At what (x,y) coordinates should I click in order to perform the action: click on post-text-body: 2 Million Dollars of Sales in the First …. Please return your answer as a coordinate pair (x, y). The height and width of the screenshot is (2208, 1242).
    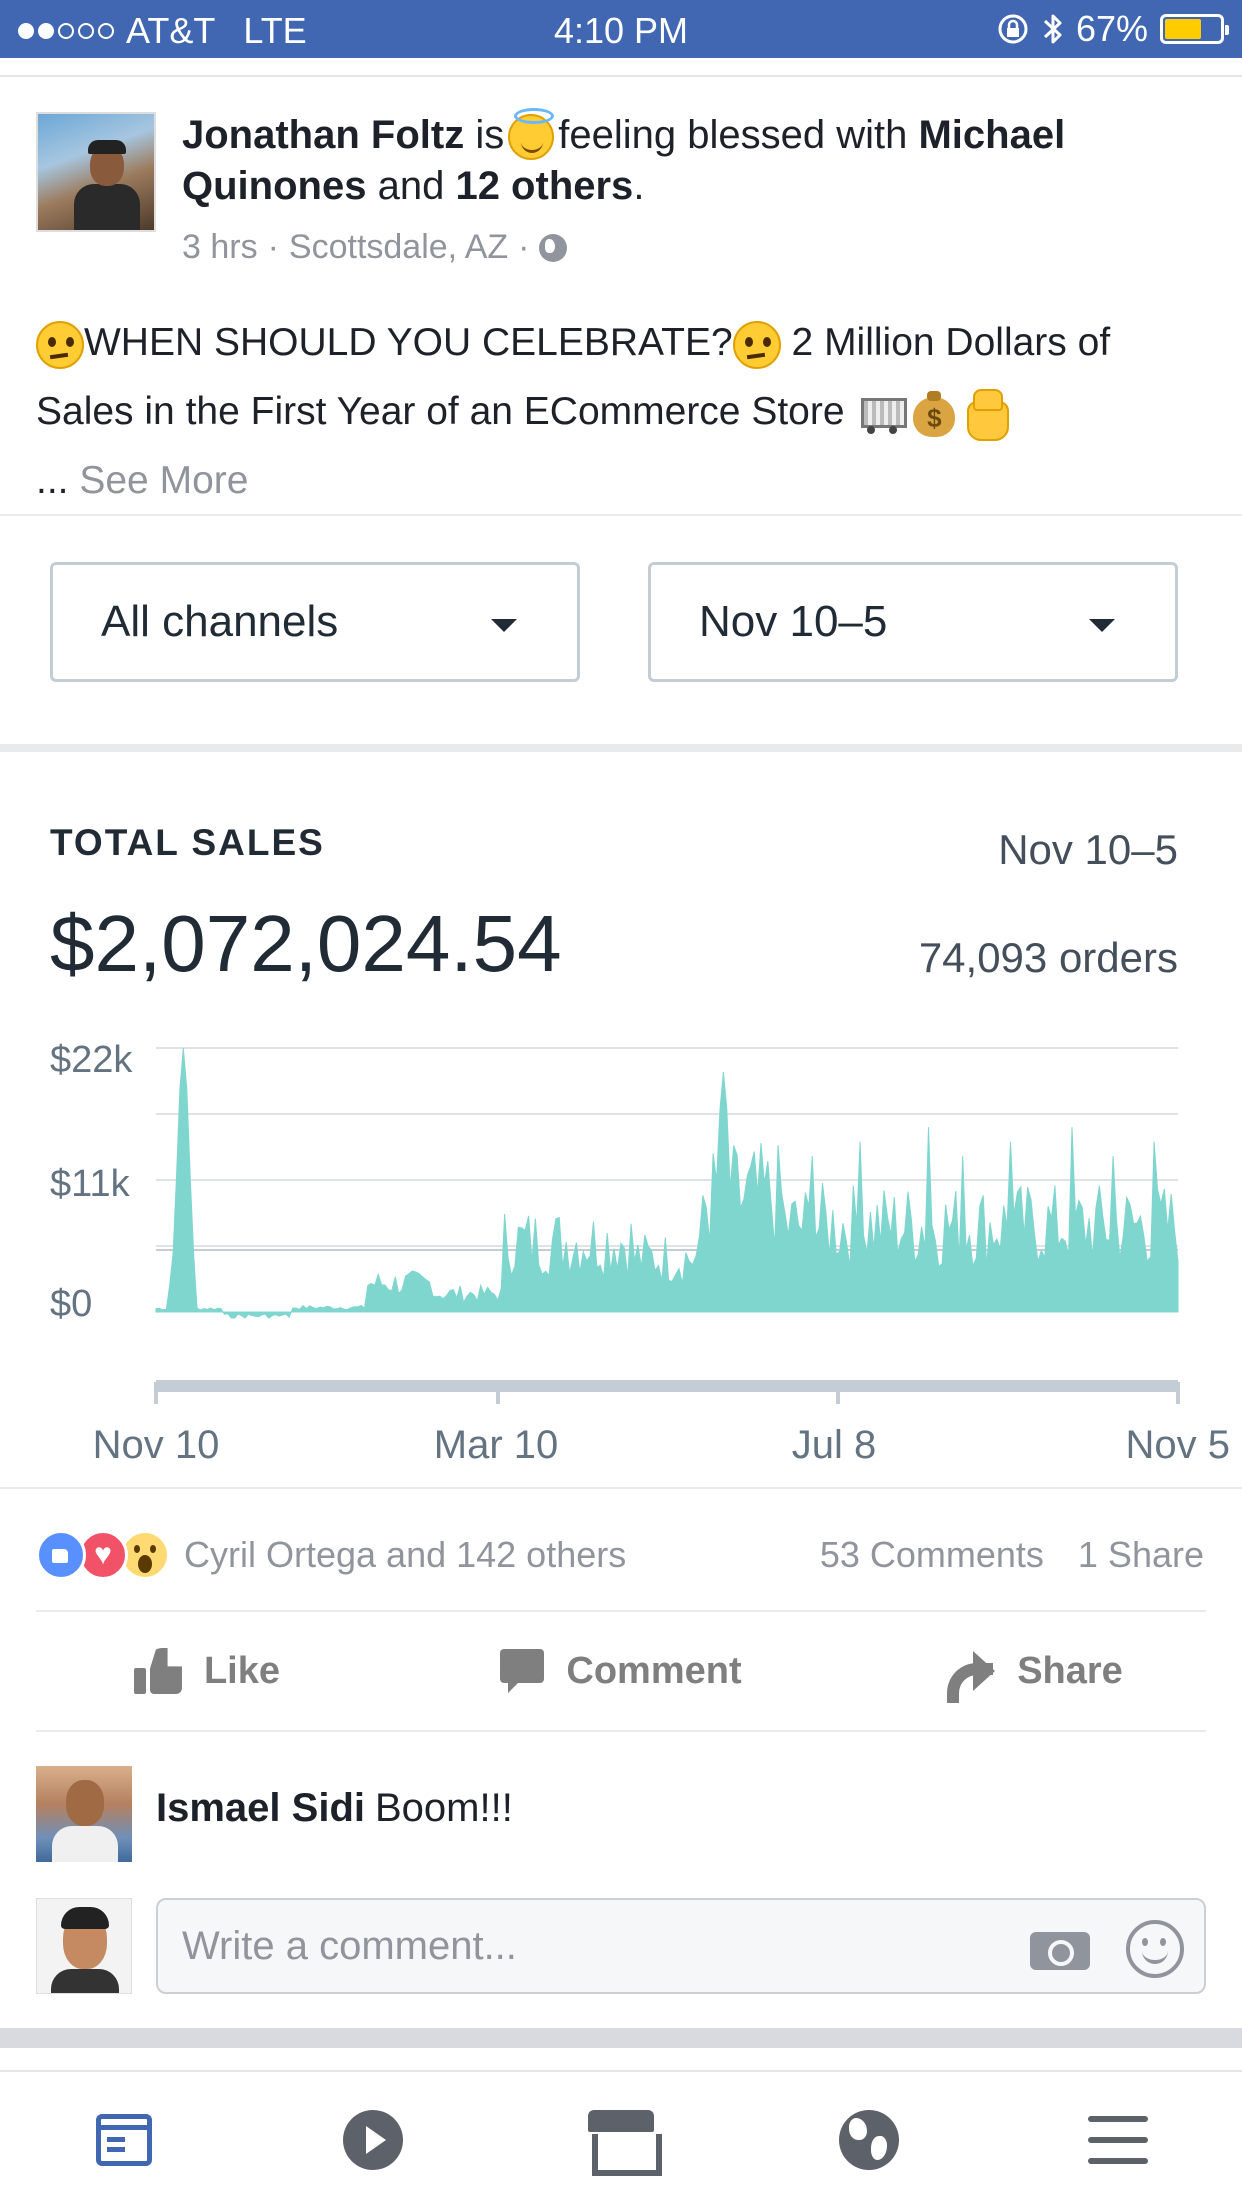
    Looking at the image, I should click on (573, 377).